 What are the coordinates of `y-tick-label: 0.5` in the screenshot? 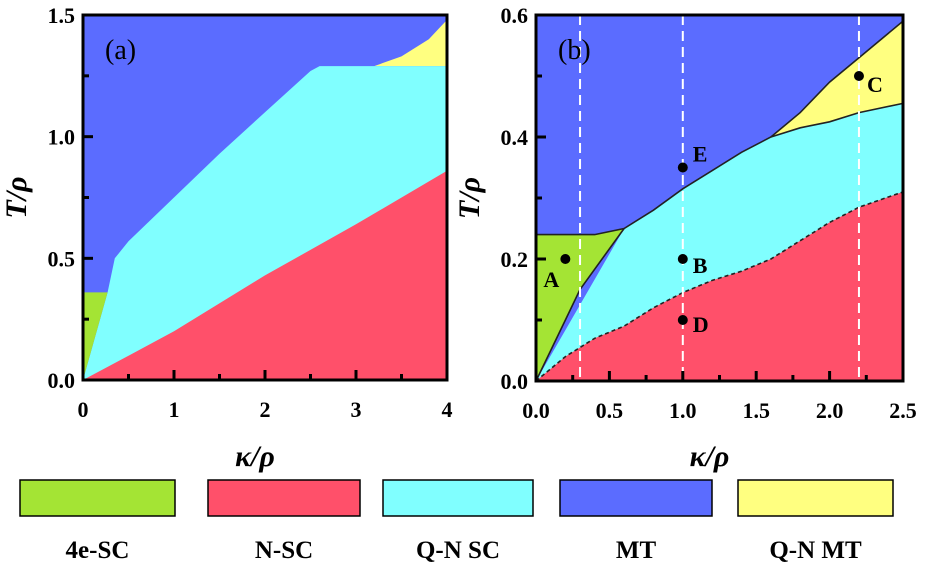 It's located at (62, 258).